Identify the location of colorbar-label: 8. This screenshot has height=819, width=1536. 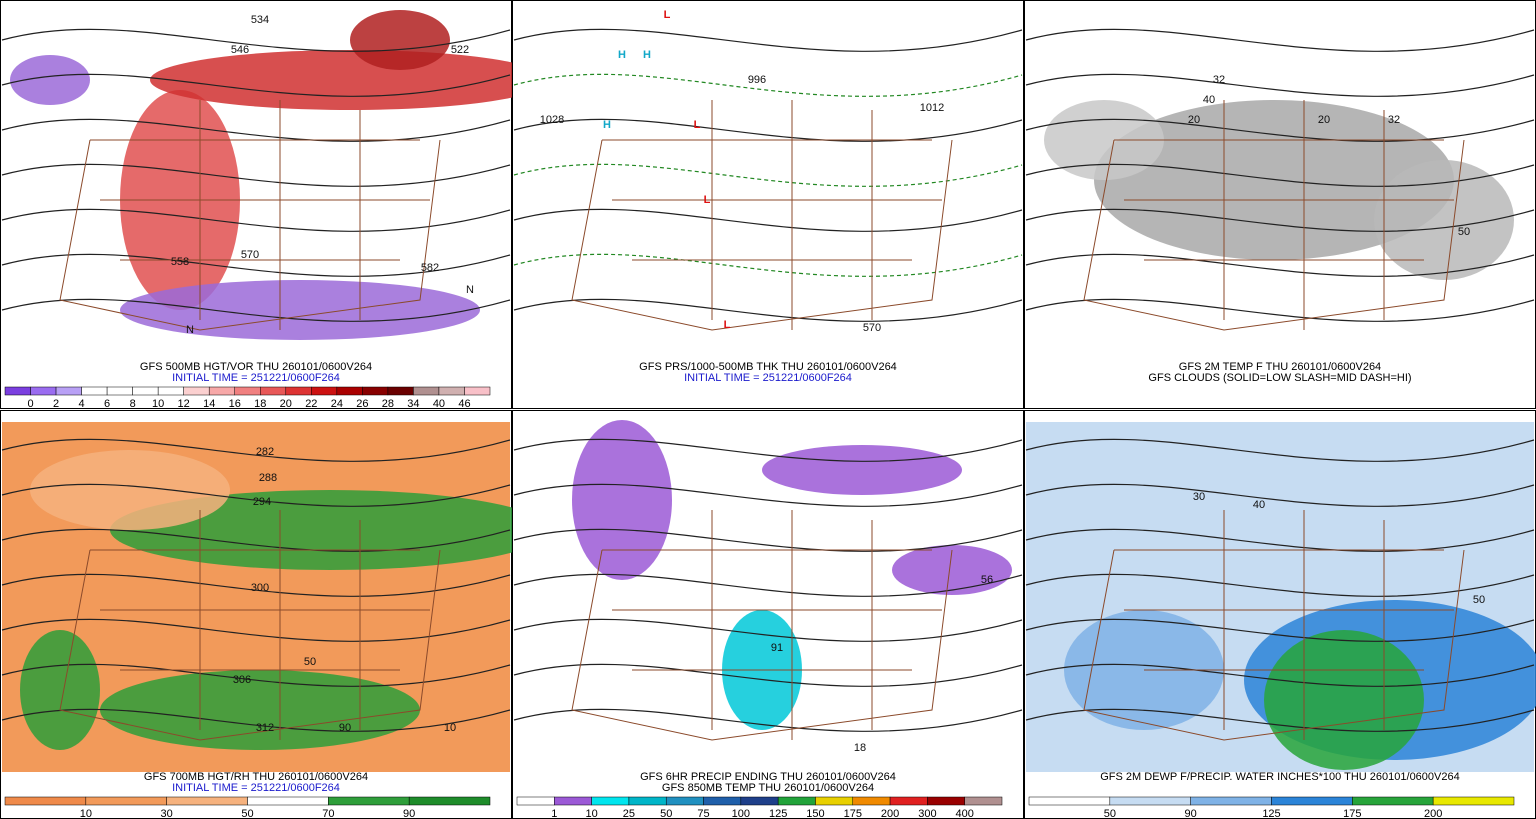
(133, 404).